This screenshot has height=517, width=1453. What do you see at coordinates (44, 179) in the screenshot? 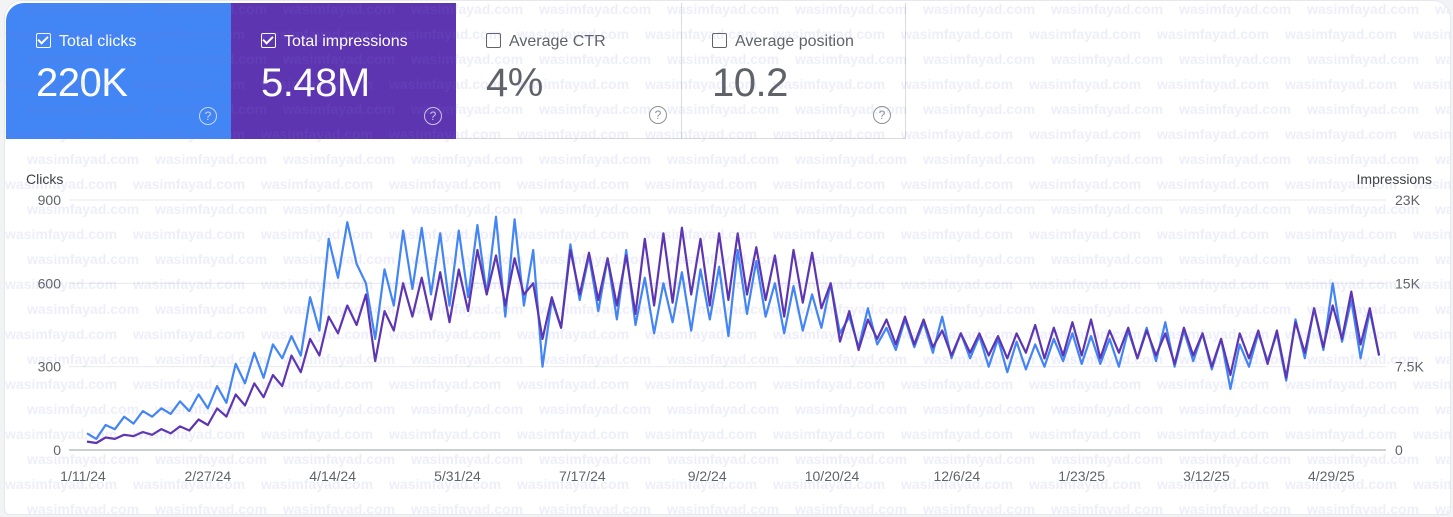
I see `left-axis-label: Clicks` at bounding box center [44, 179].